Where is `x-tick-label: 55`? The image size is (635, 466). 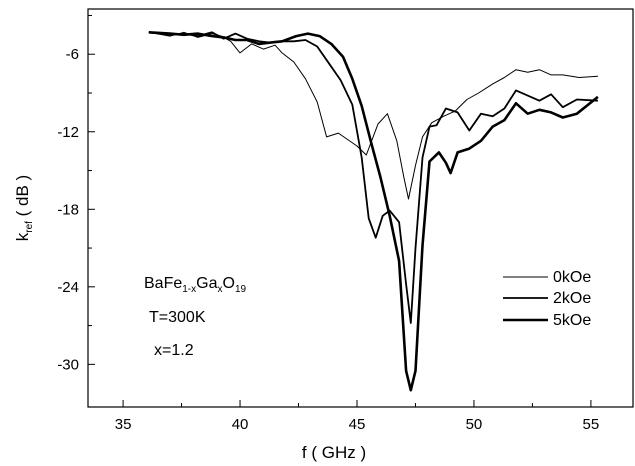 x-tick-label: 55 is located at coordinates (591, 424).